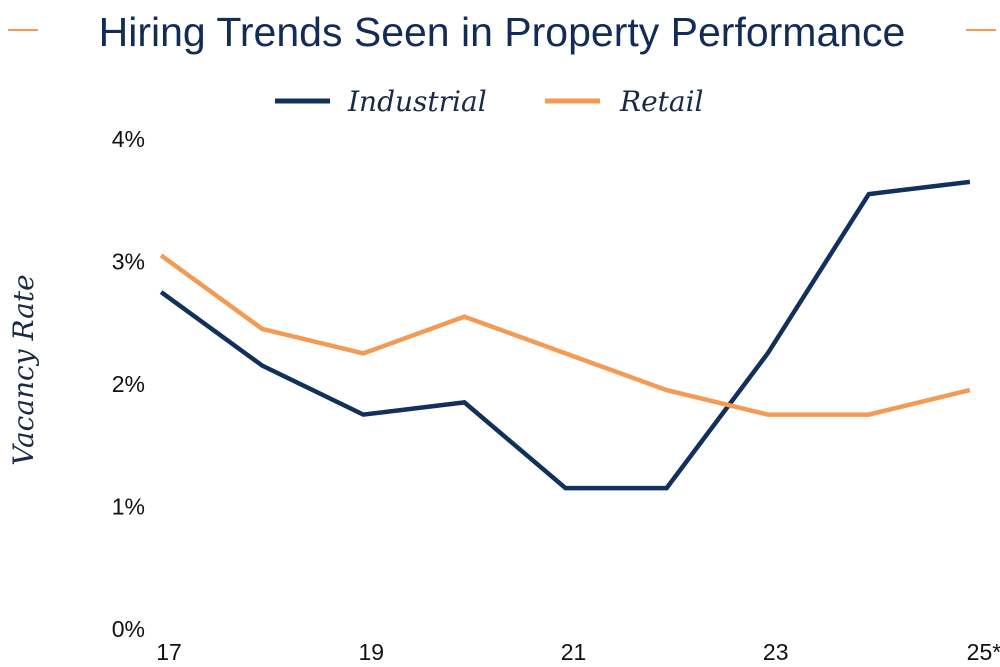 This screenshot has height=667, width=1000. What do you see at coordinates (417, 101) in the screenshot?
I see `legend-label-industrial: Industrial` at bounding box center [417, 101].